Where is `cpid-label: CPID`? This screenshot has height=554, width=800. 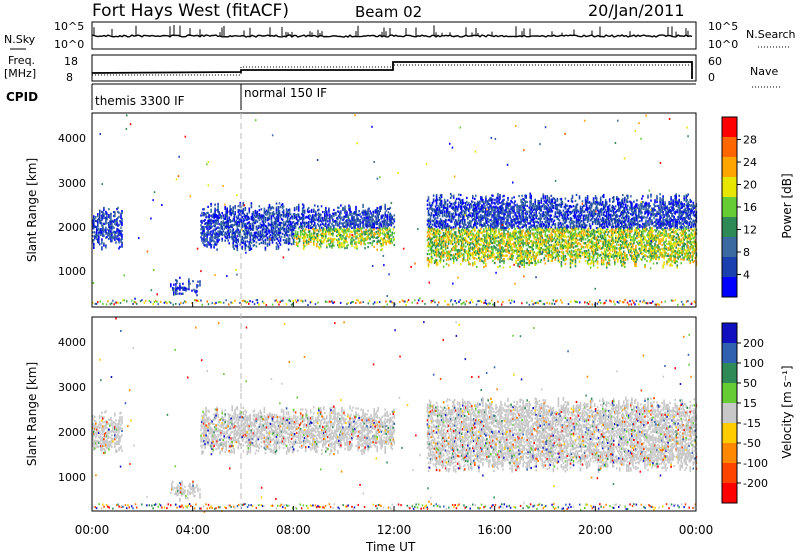 cpid-label: CPID is located at coordinates (22, 97).